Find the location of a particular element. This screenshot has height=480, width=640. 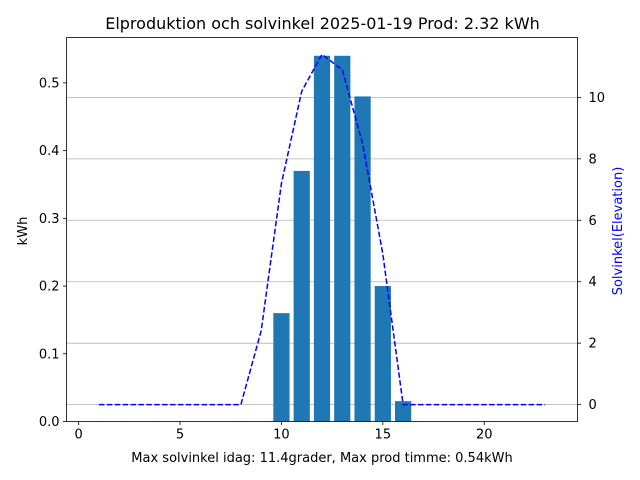

x-tick-label: 10 is located at coordinates (281, 435).